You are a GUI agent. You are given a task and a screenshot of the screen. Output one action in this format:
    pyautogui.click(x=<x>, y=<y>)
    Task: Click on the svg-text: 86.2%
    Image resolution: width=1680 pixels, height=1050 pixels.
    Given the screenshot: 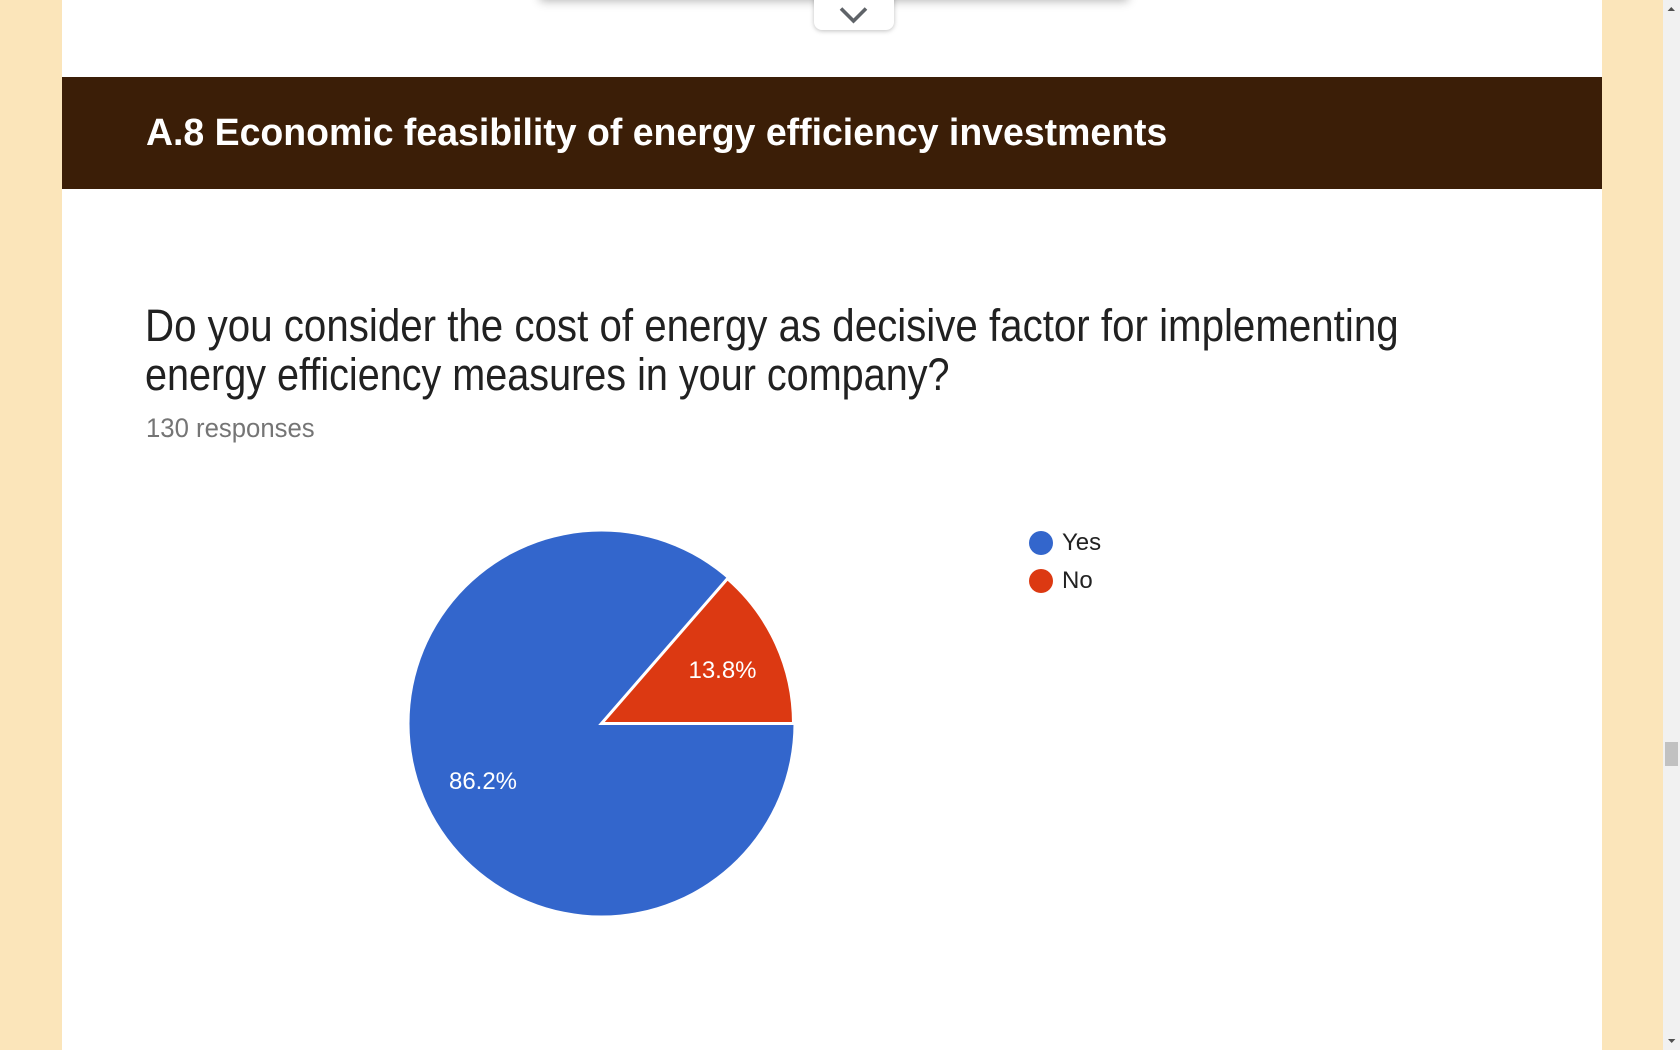 What is the action you would take?
    pyautogui.click(x=483, y=781)
    